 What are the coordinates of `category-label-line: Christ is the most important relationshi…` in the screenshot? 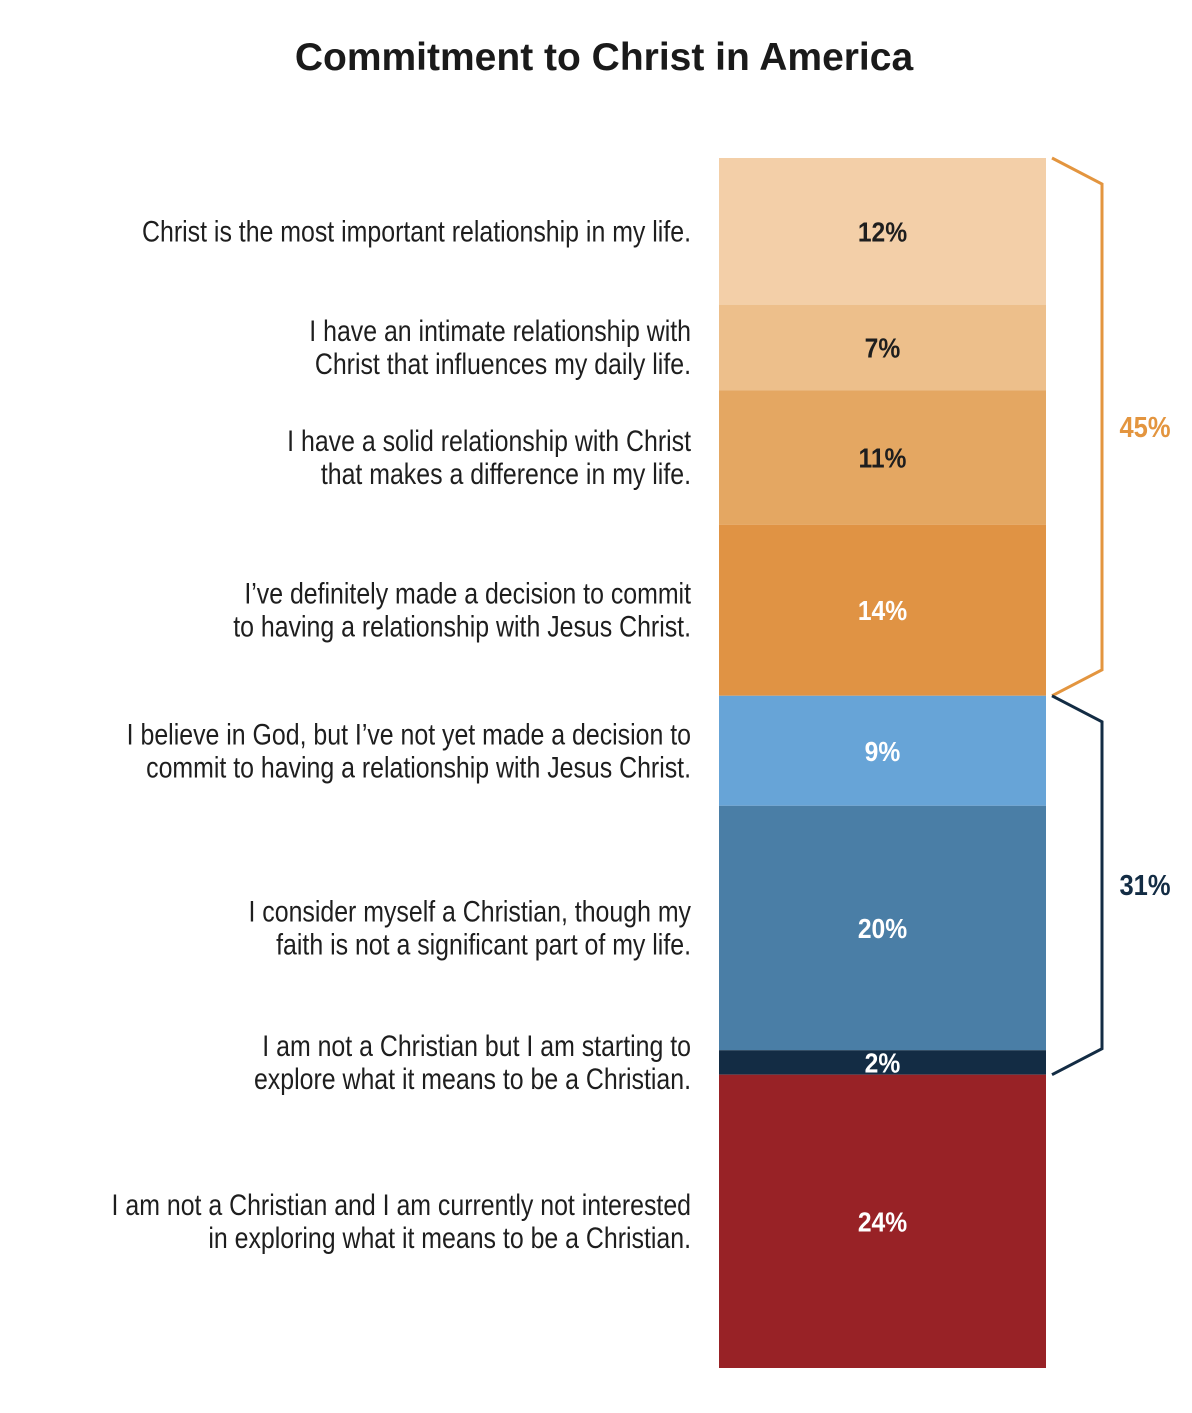 It's located at (416, 231).